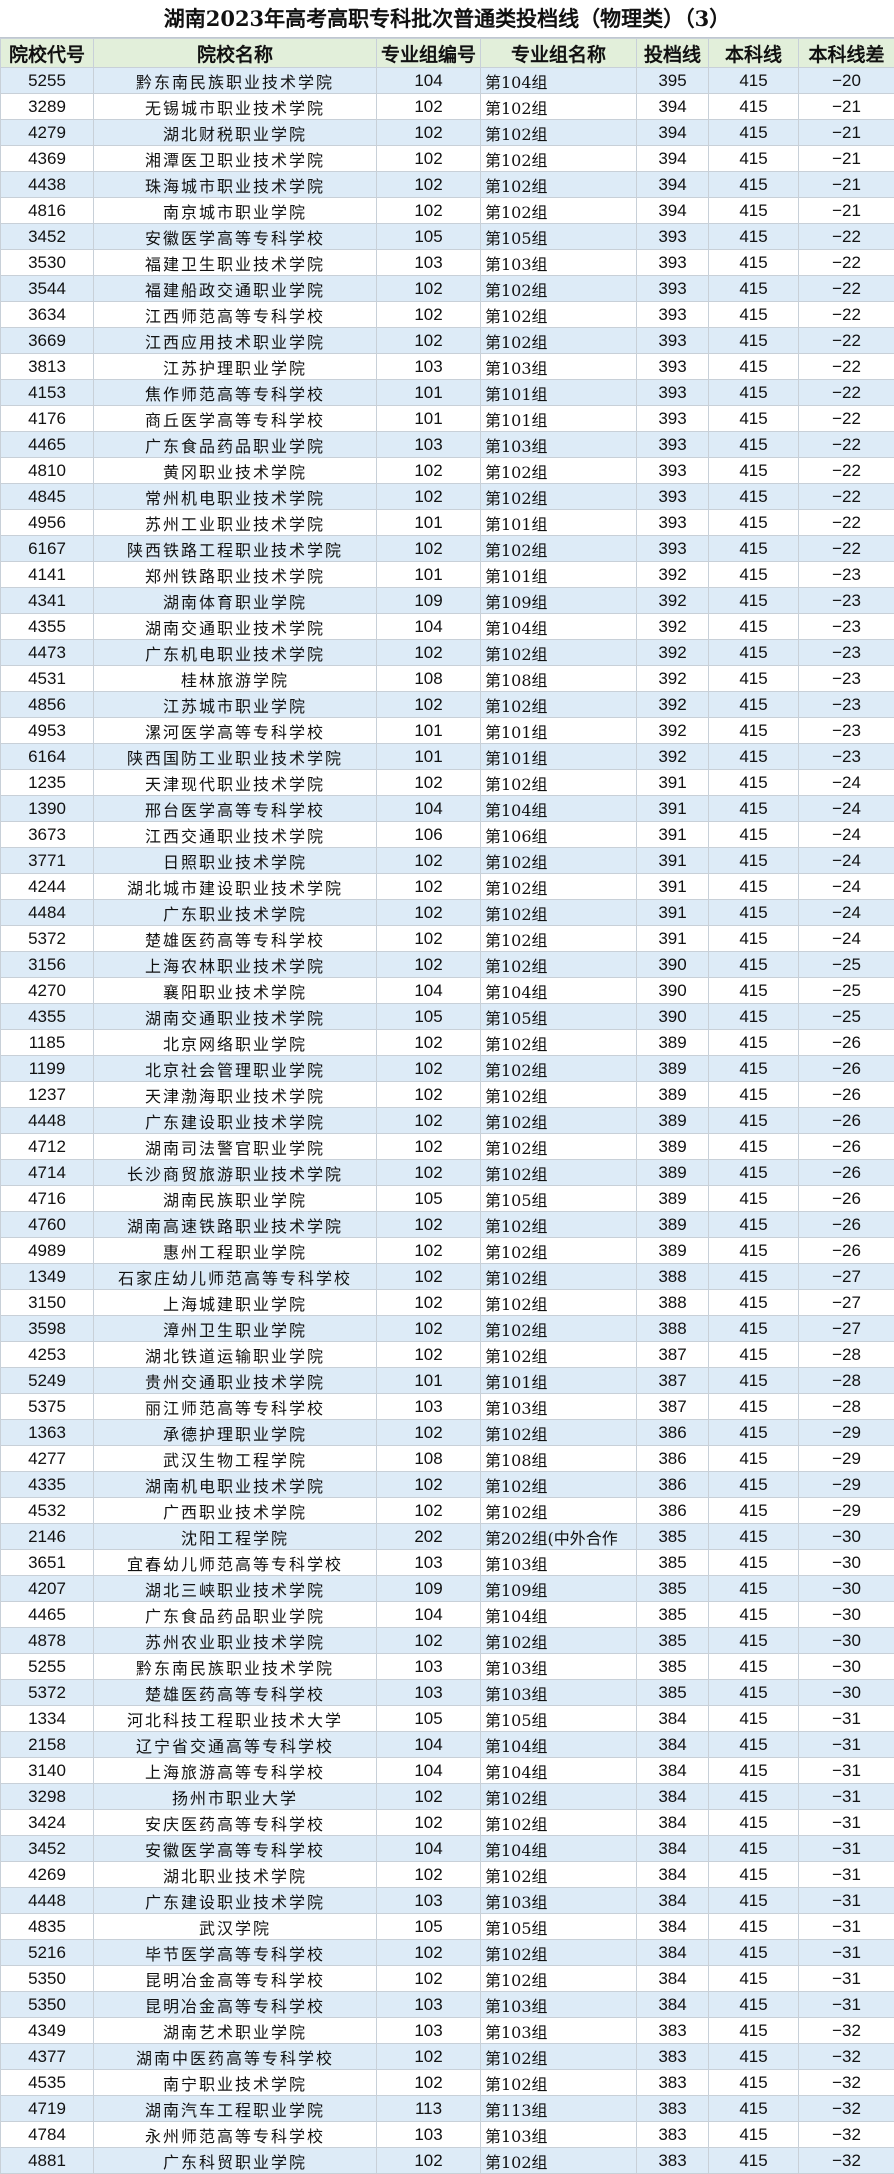 This screenshot has height=2174, width=894. Describe the element at coordinates (235, 939) in the screenshot. I see `cell-school-name: 楚雄医药高等专科学校` at that location.